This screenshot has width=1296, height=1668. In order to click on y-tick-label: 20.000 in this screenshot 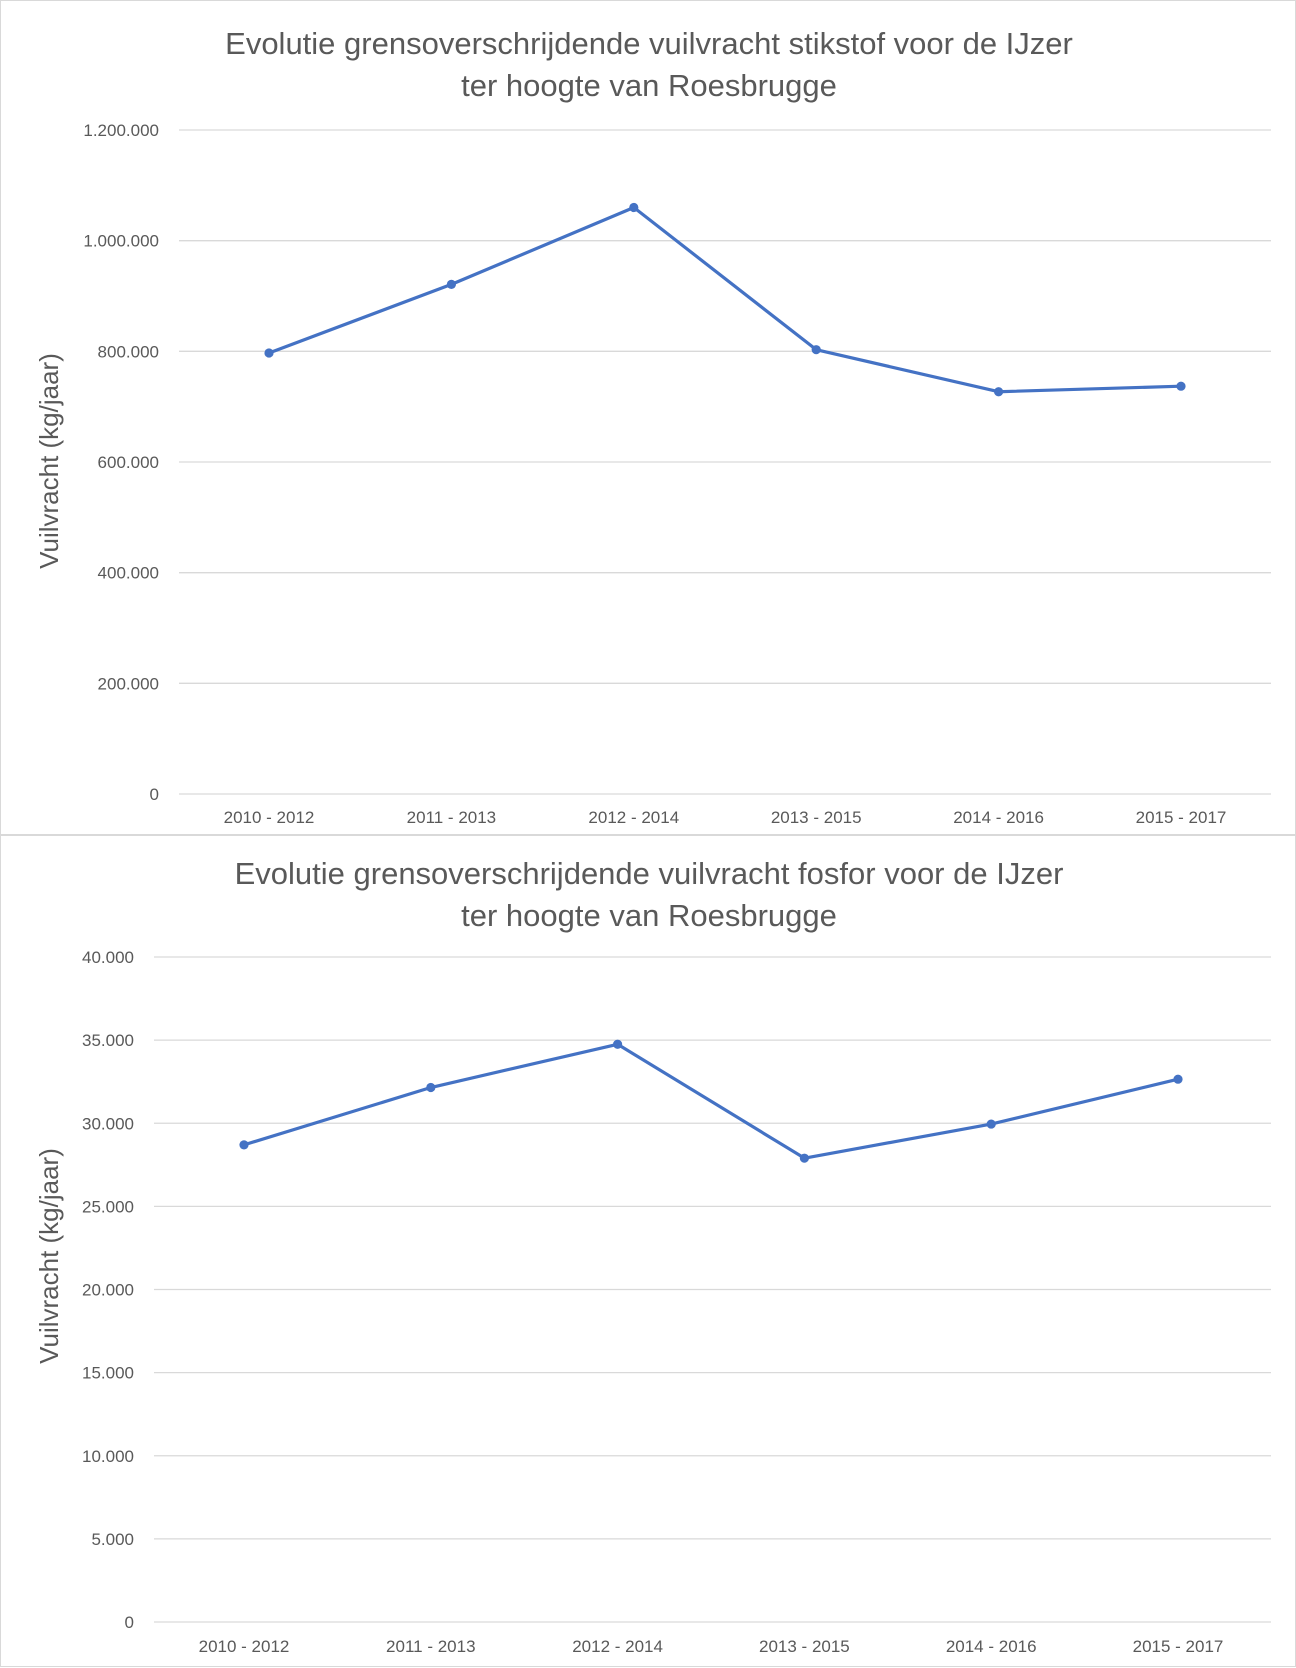, I will do `click(108, 1290)`.